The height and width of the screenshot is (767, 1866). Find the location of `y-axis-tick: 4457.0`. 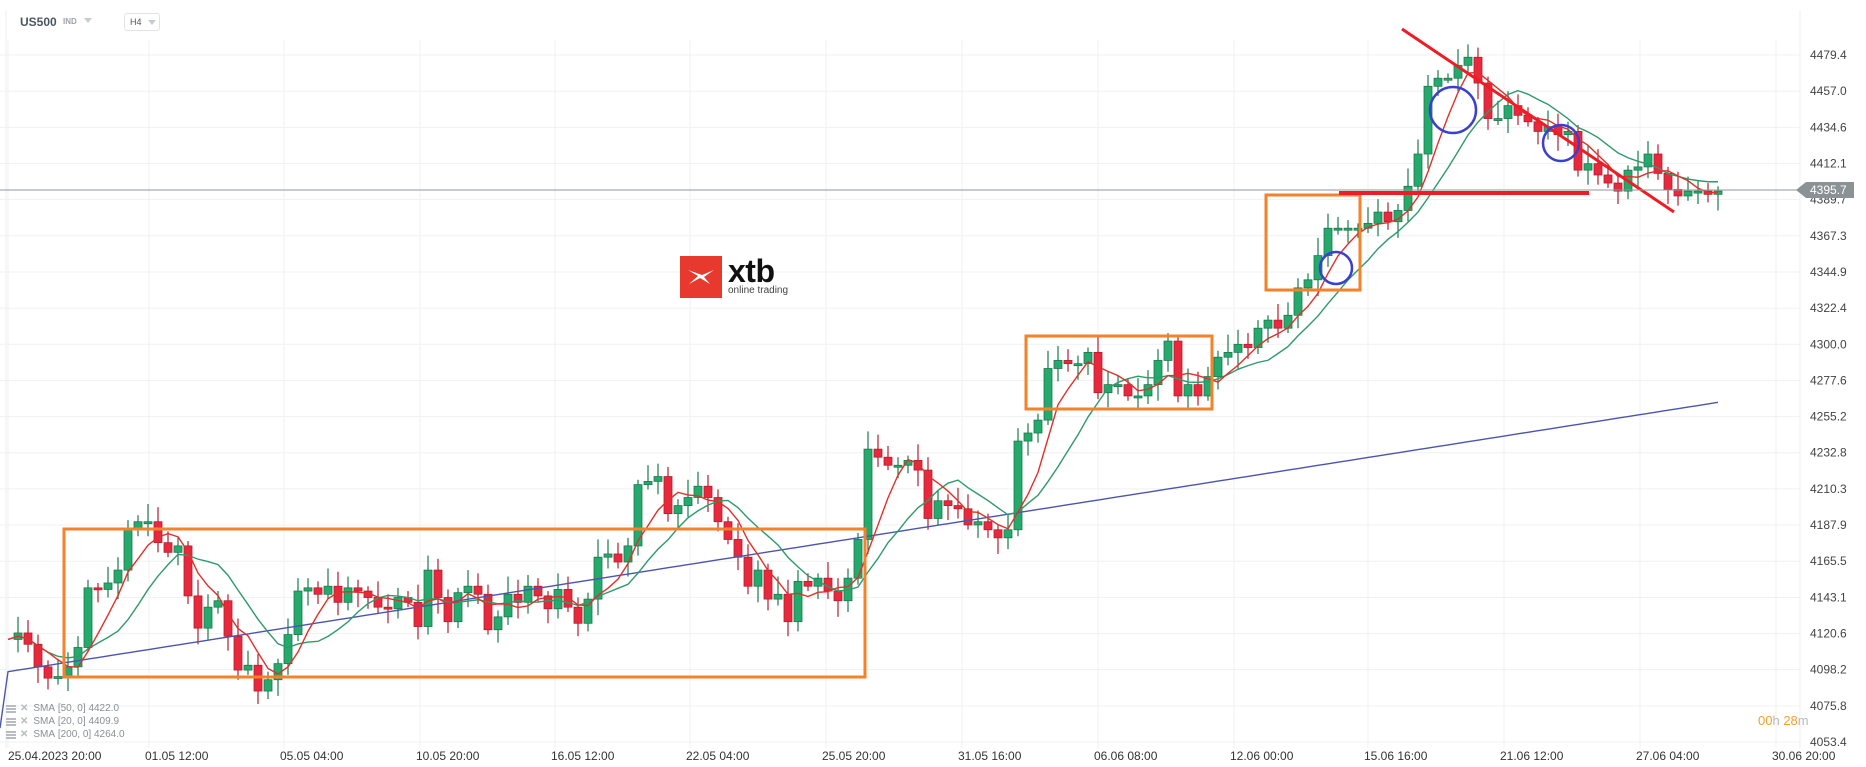

y-axis-tick: 4457.0 is located at coordinates (1828, 91).